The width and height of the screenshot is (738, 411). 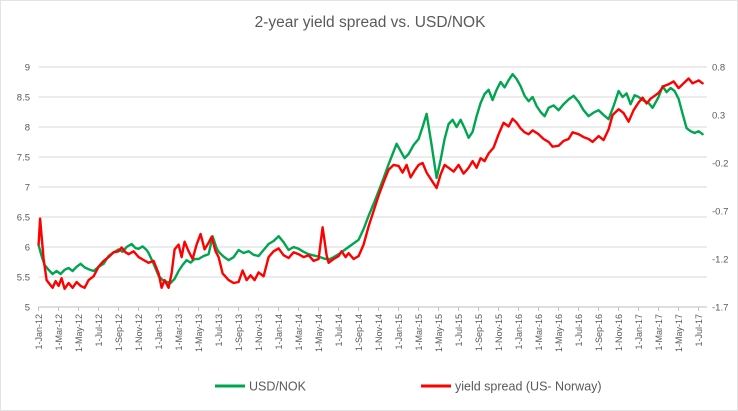 What do you see at coordinates (23, 217) in the screenshot?
I see `left-axis-label: 6.5` at bounding box center [23, 217].